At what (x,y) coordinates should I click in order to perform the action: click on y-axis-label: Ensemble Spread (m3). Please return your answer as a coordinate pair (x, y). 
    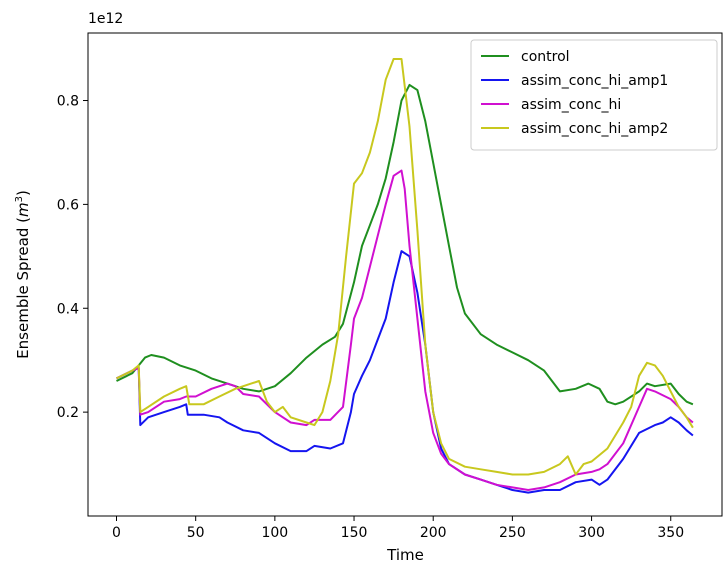
    Looking at the image, I should click on (23, 274).